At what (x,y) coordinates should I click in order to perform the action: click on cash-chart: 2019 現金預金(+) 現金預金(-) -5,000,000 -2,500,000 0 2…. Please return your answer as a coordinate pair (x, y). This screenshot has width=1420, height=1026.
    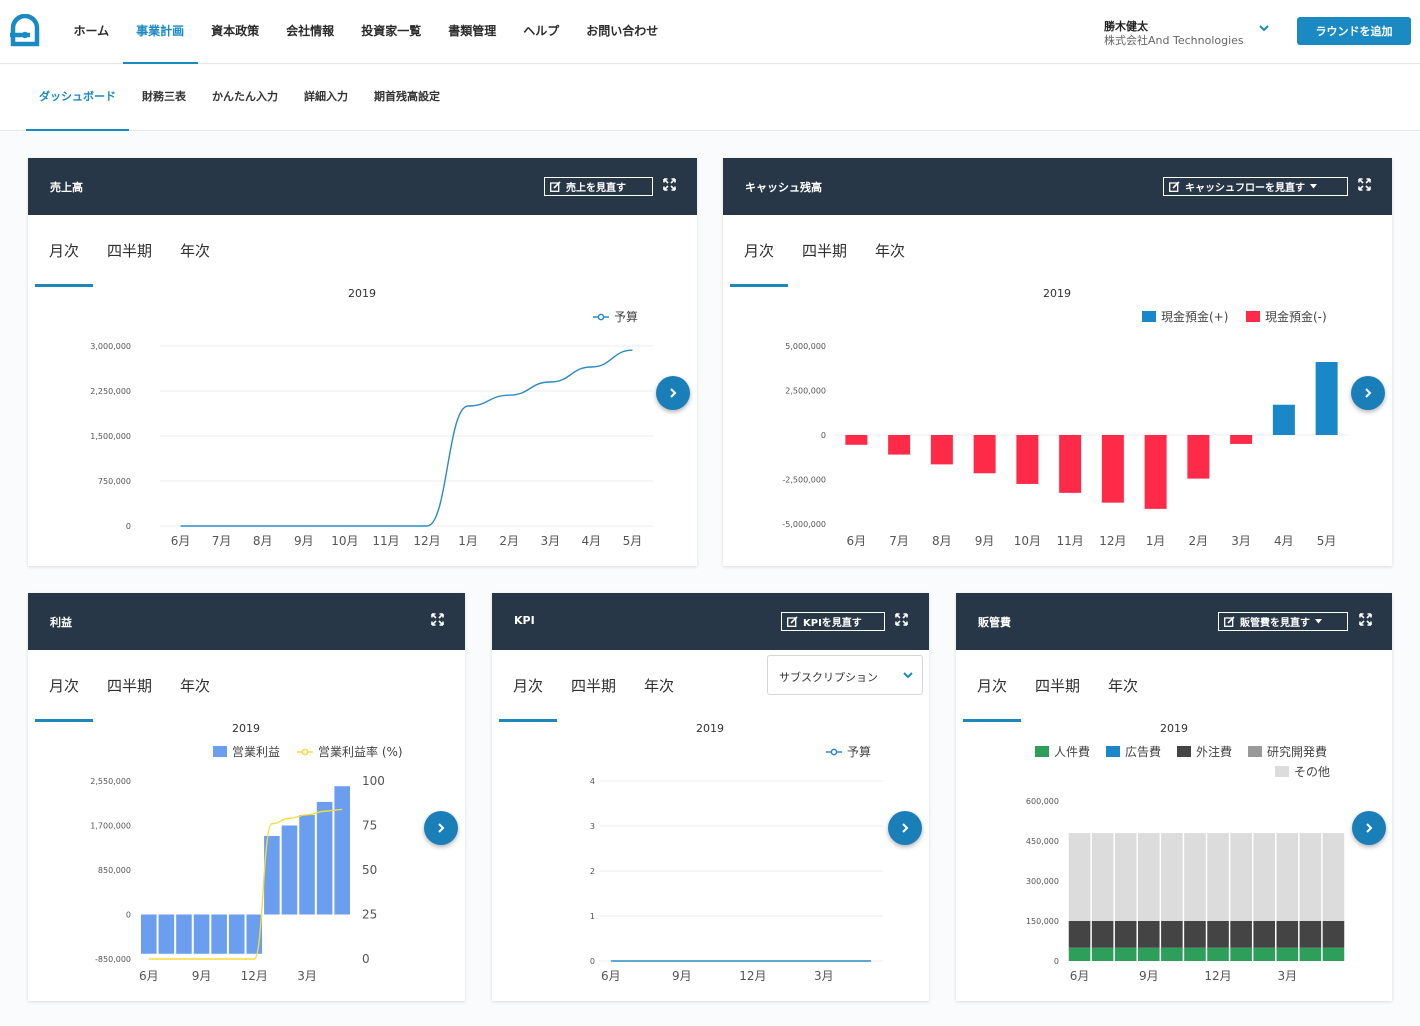
    Looking at the image, I should click on (1065, 417).